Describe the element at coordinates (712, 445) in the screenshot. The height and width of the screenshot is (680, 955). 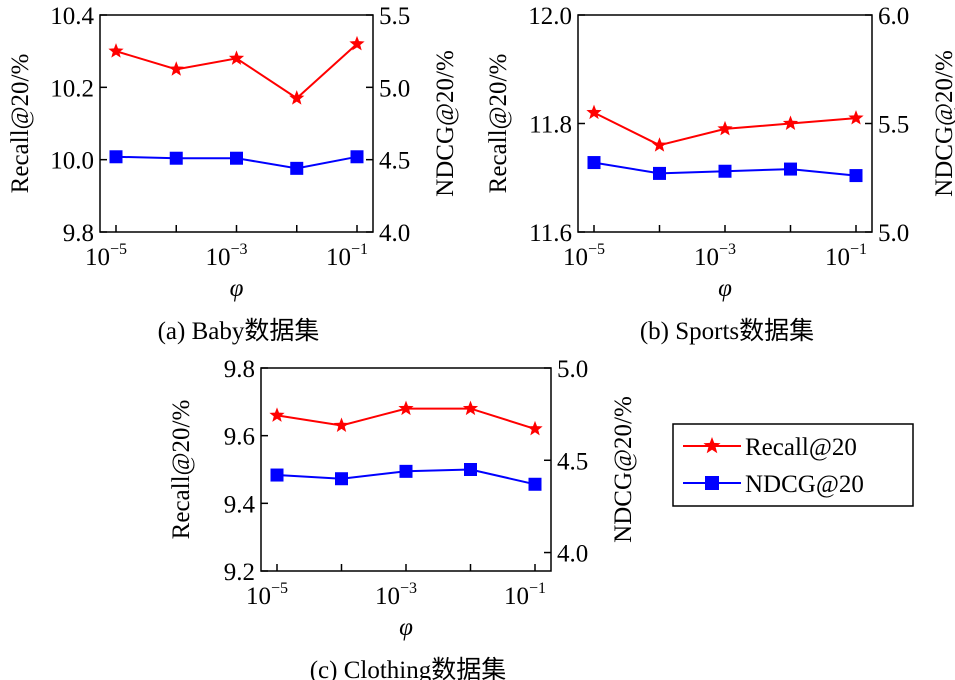
I see `legend-recall-marker` at that location.